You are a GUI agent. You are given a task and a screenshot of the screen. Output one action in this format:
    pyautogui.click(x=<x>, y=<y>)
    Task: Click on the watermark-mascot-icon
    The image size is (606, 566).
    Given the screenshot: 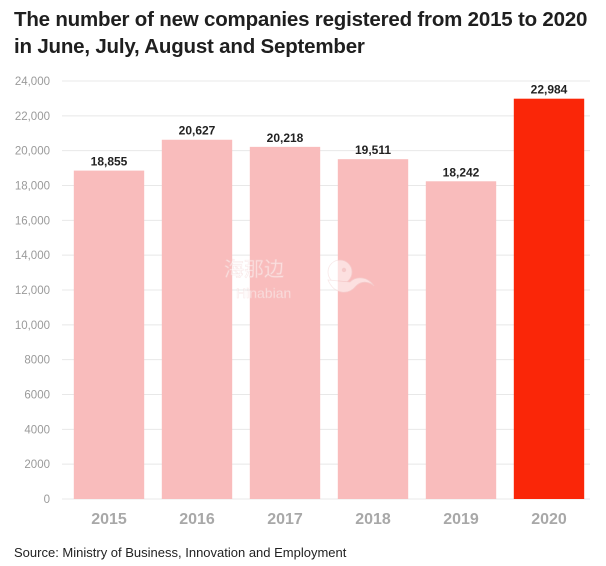 What is the action you would take?
    pyautogui.click(x=351, y=276)
    